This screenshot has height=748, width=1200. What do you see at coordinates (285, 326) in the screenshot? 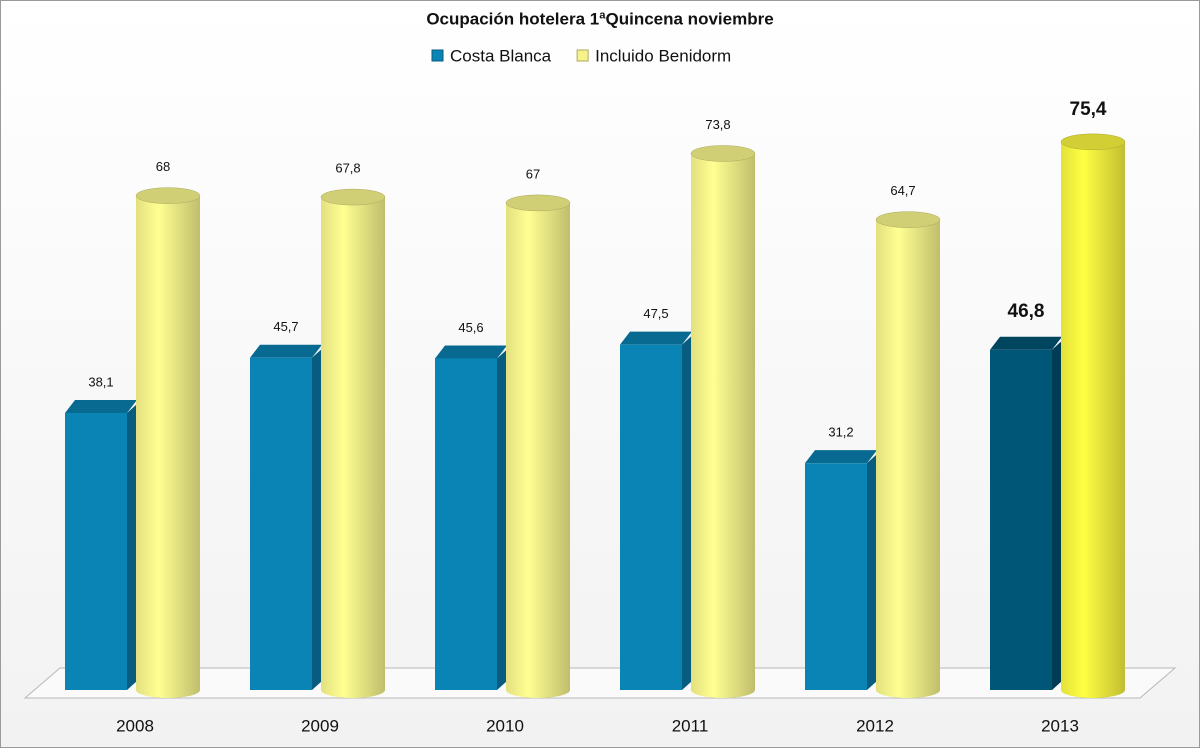
I see `data-label: 45,7` at bounding box center [285, 326].